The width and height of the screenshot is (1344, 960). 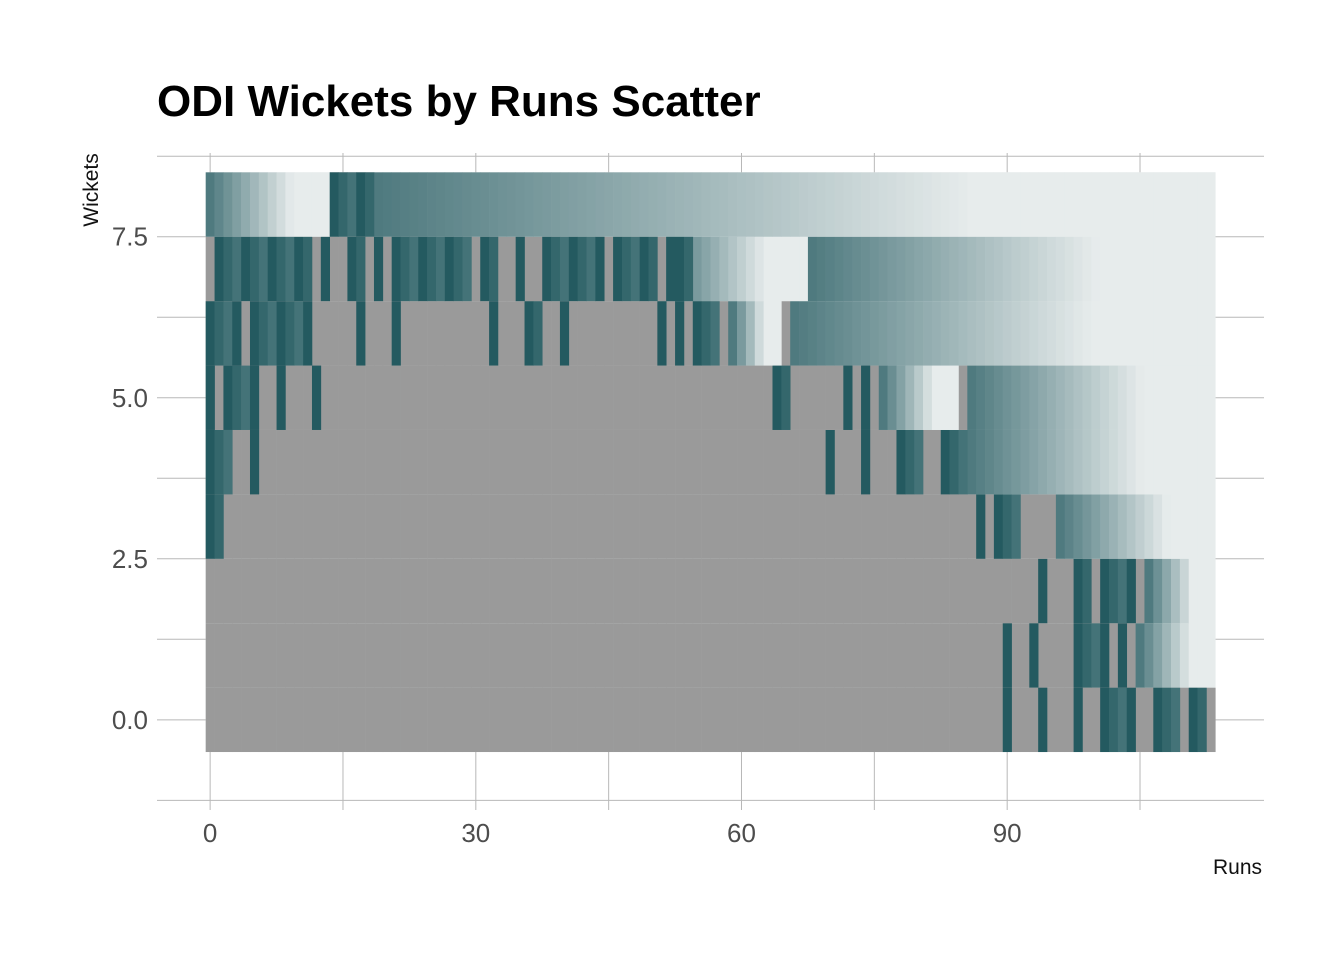 What do you see at coordinates (130, 559) in the screenshot?
I see `y-tick-label: 2.5` at bounding box center [130, 559].